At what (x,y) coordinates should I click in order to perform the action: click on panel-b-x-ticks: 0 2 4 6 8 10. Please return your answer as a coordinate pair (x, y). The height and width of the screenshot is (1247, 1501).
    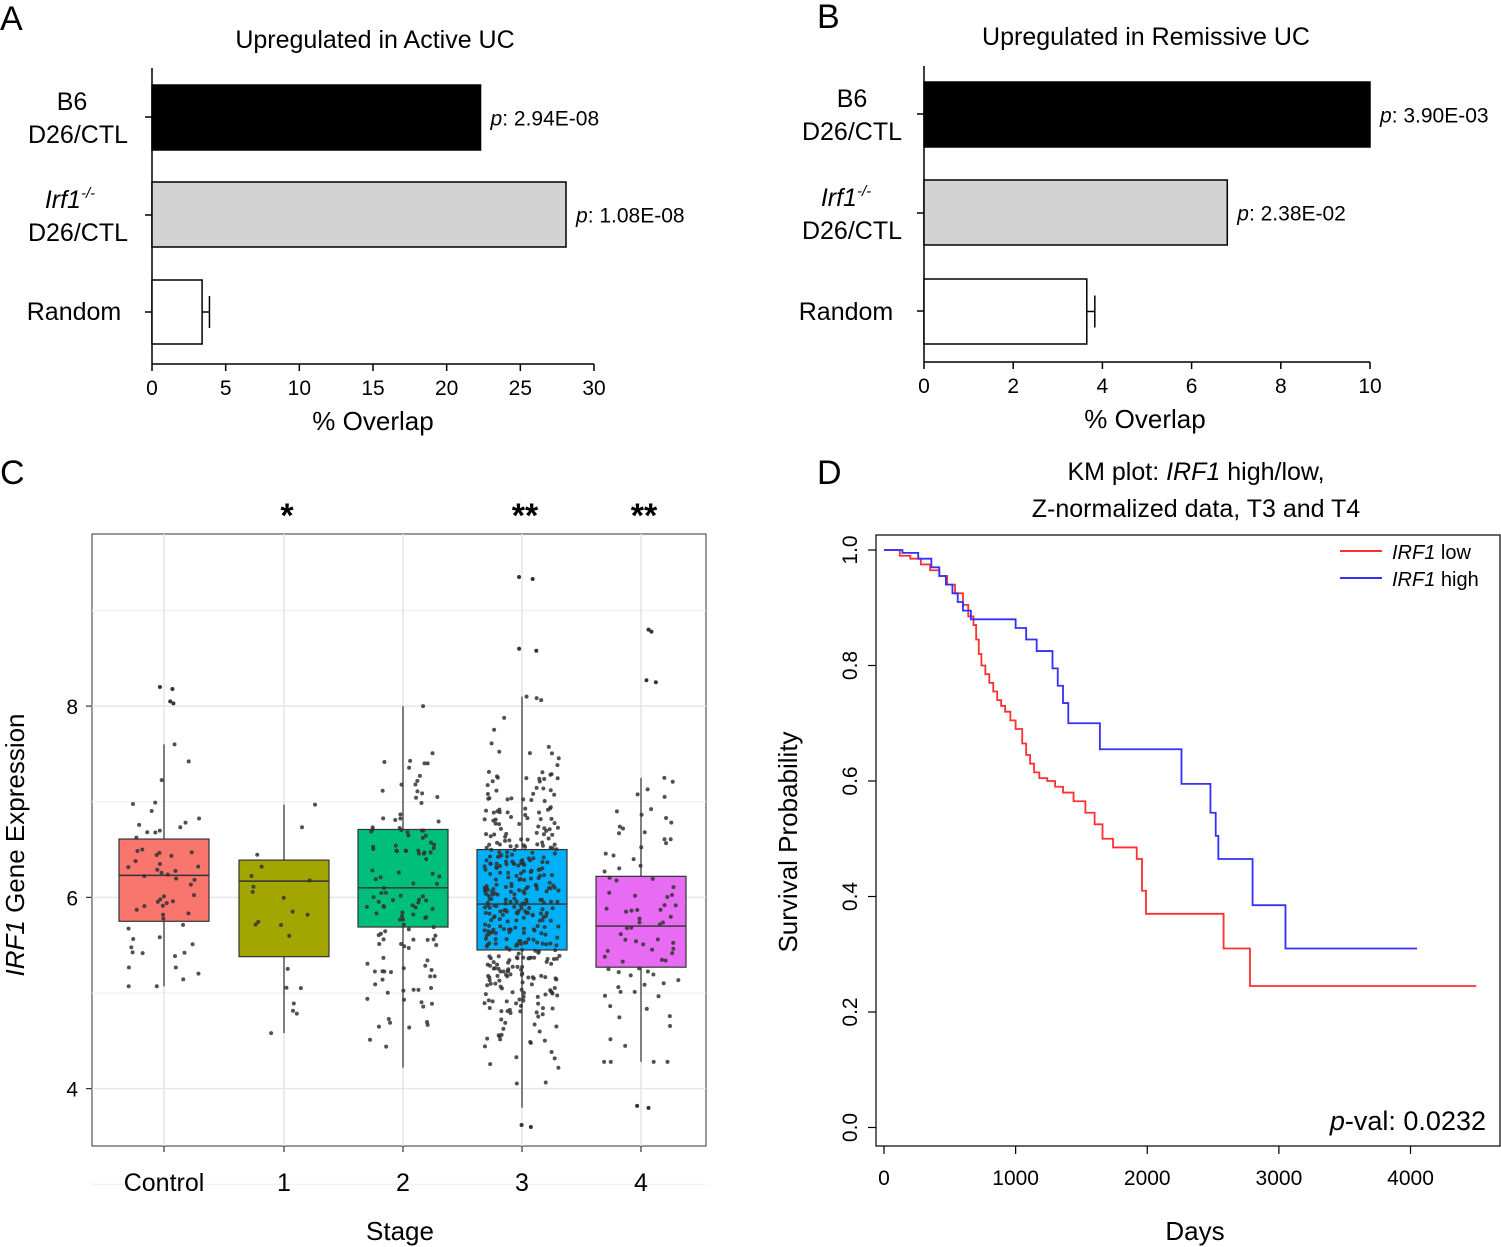
    Looking at the image, I should click on (1150, 380).